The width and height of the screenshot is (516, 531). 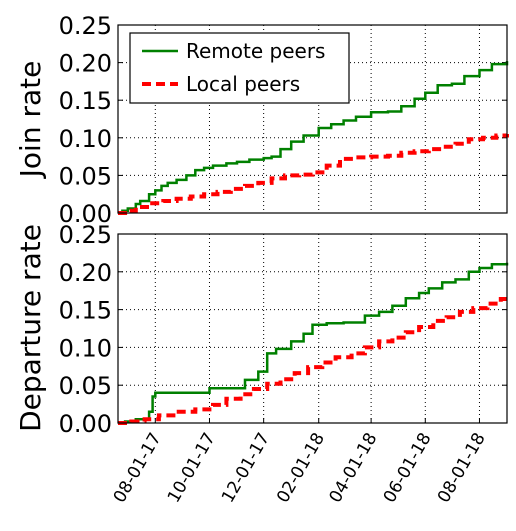 What do you see at coordinates (243, 84) in the screenshot?
I see `legend-label: Local peers` at bounding box center [243, 84].